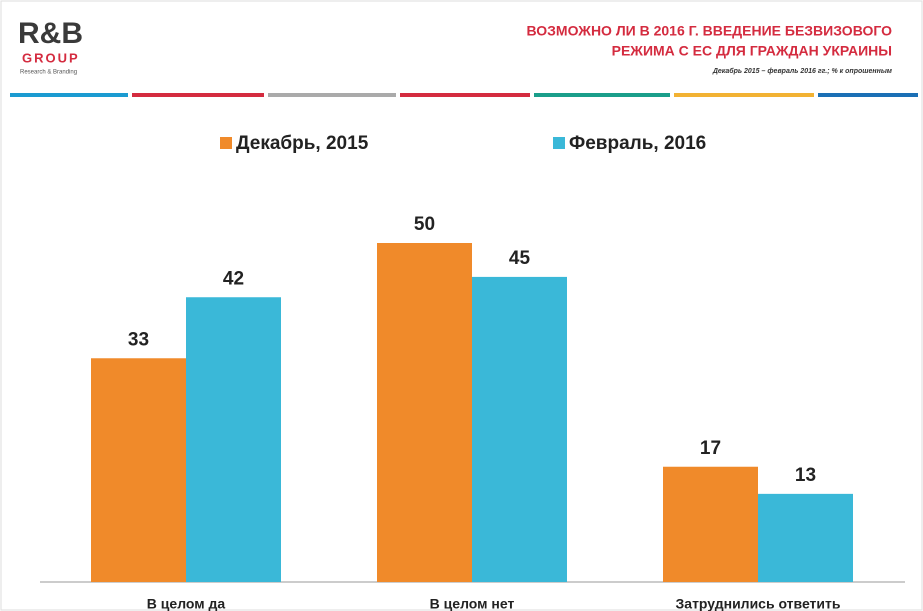 The height and width of the screenshot is (611, 923). What do you see at coordinates (51, 57) in the screenshot?
I see `logo-sub: GROUP` at bounding box center [51, 57].